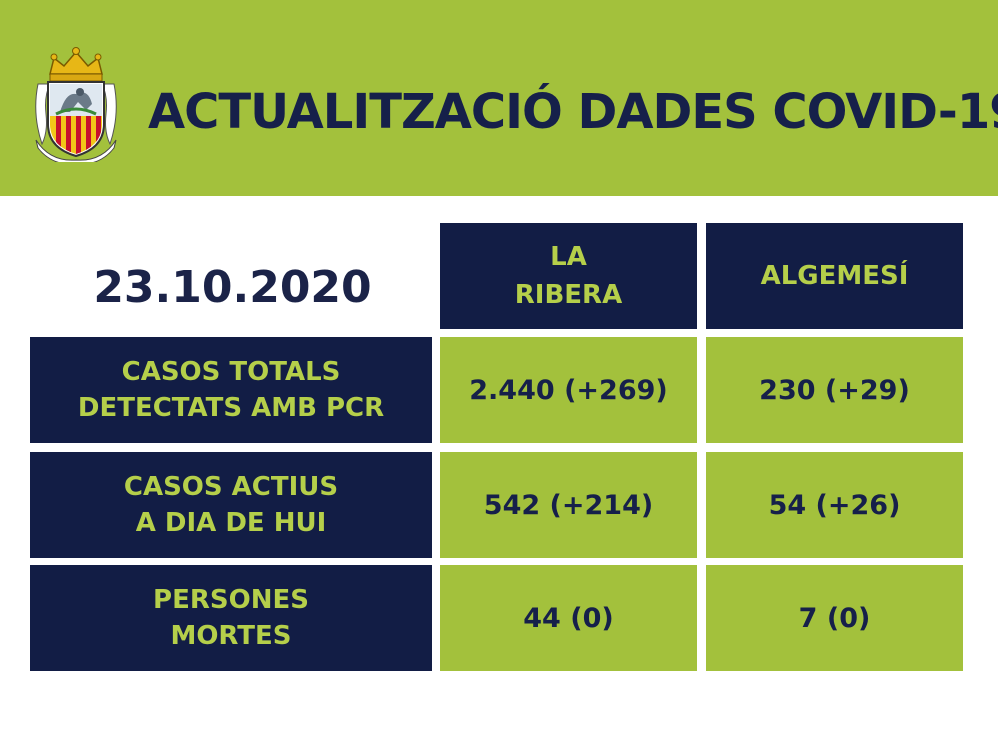 The image size is (998, 747). Describe the element at coordinates (573, 112) in the screenshot. I see `page-title: ACTUALITZACIÓ DADES COVID-19` at that location.